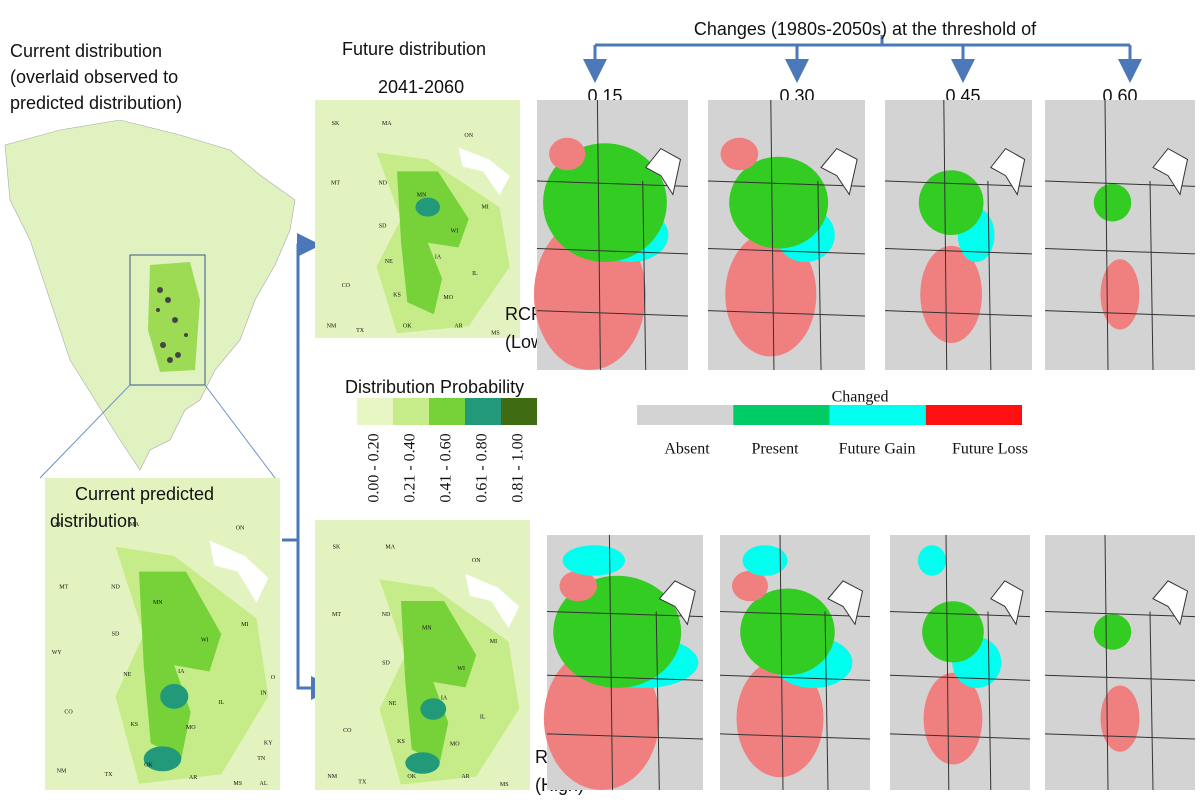 The height and width of the screenshot is (802, 1203). What do you see at coordinates (150, 299) in the screenshot?
I see `north-america-map` at bounding box center [150, 299].